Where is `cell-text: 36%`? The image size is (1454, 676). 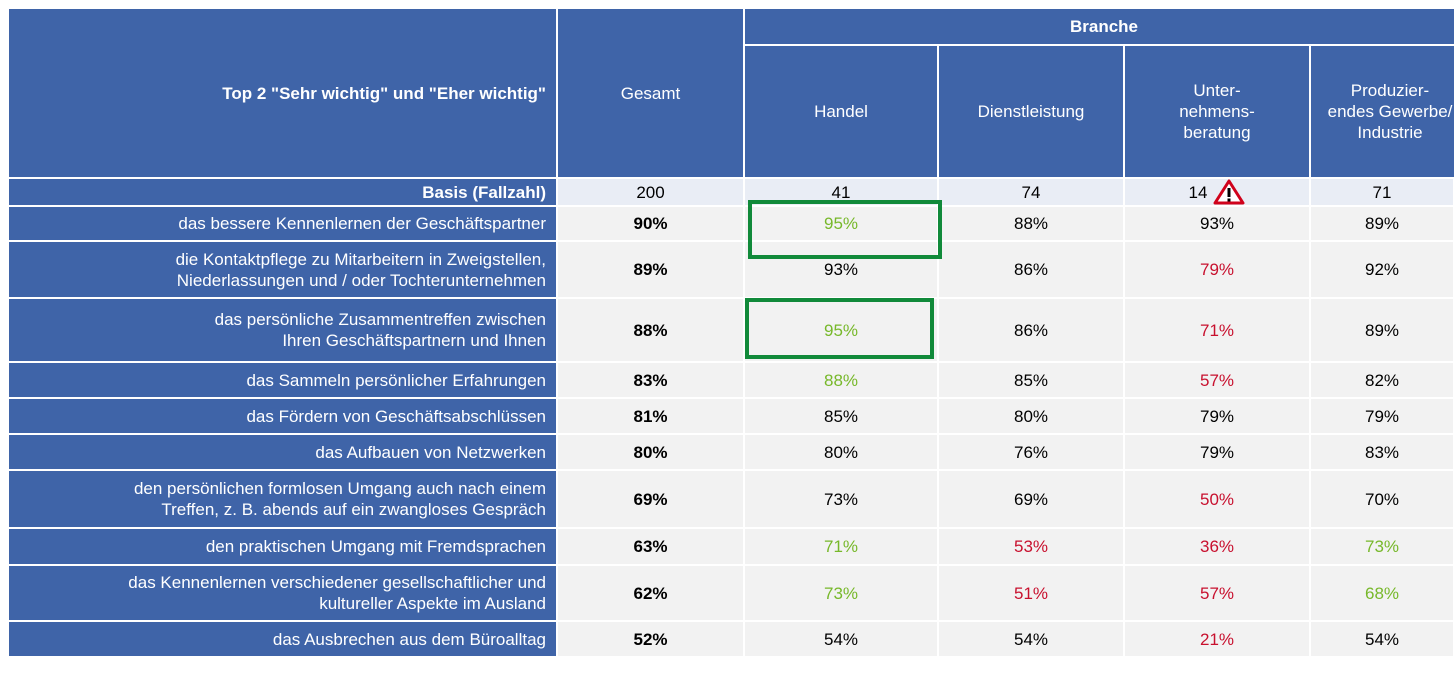 cell-text: 36% is located at coordinates (1217, 546).